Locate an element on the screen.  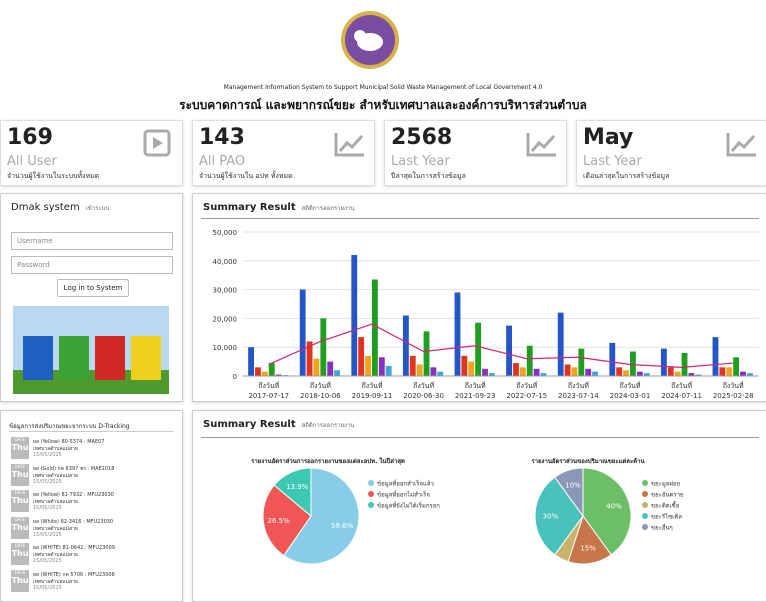
stat-card: May Last Year เดือนล่าสุดในการสร้างข้อมูล is located at coordinates (671, 153).